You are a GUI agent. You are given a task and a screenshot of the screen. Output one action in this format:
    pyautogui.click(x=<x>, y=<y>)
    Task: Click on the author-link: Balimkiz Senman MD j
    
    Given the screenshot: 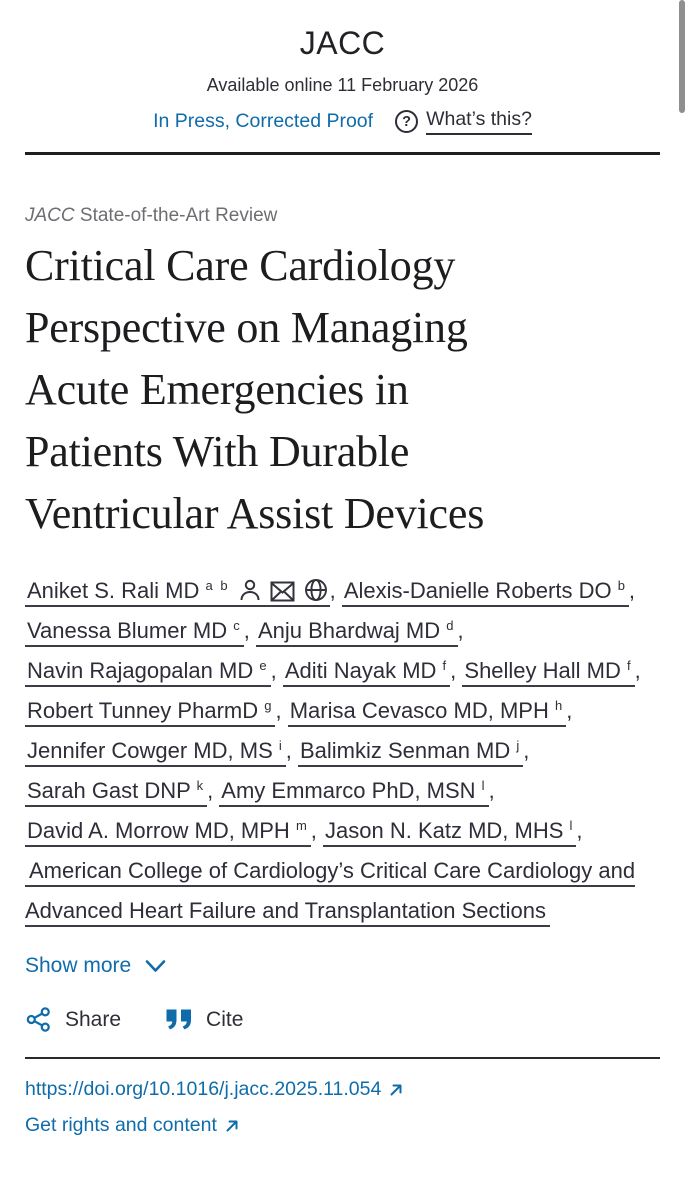 What is the action you would take?
    pyautogui.click(x=410, y=752)
    